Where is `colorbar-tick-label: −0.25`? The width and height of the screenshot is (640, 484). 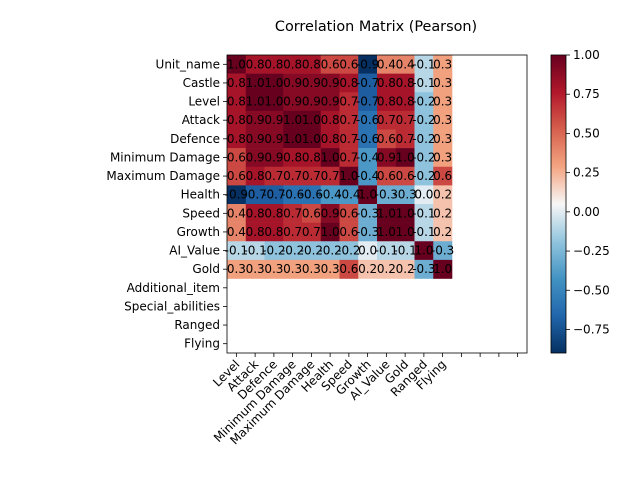
colorbar-tick-label: −0.25 is located at coordinates (591, 251).